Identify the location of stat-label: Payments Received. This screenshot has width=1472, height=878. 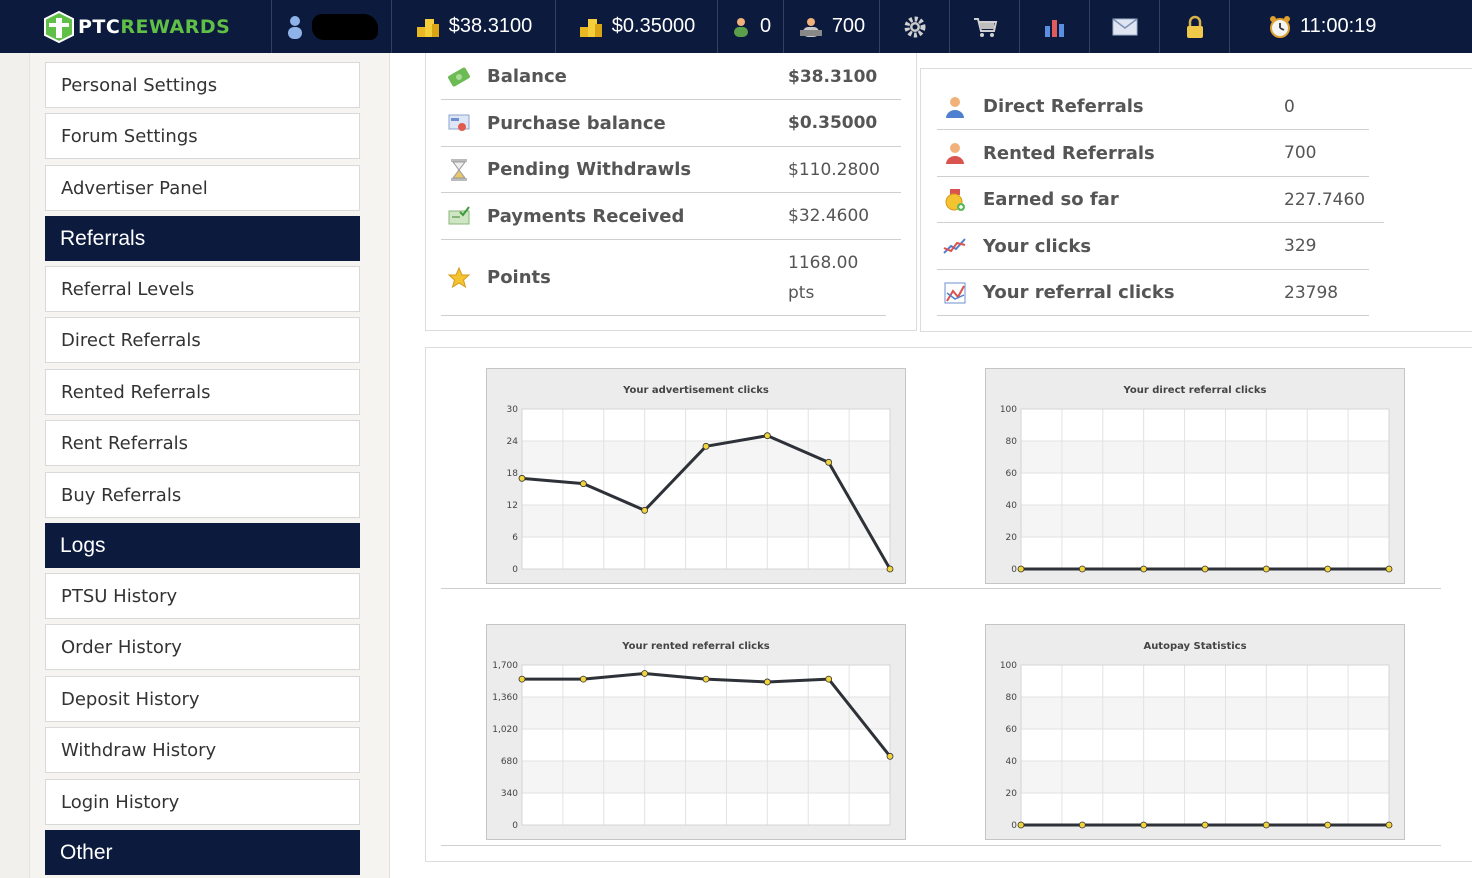
(586, 216).